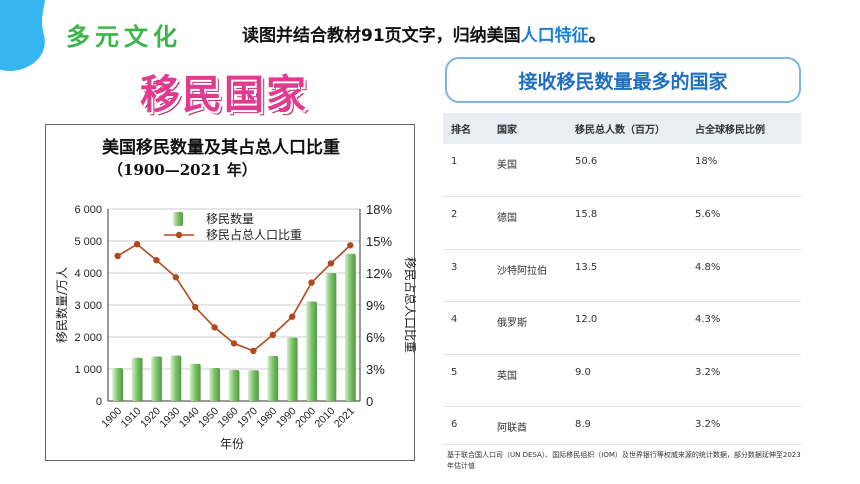 This screenshot has width=860, height=484. What do you see at coordinates (344, 417) in the screenshot?
I see `x-tick-label: 2021` at bounding box center [344, 417].